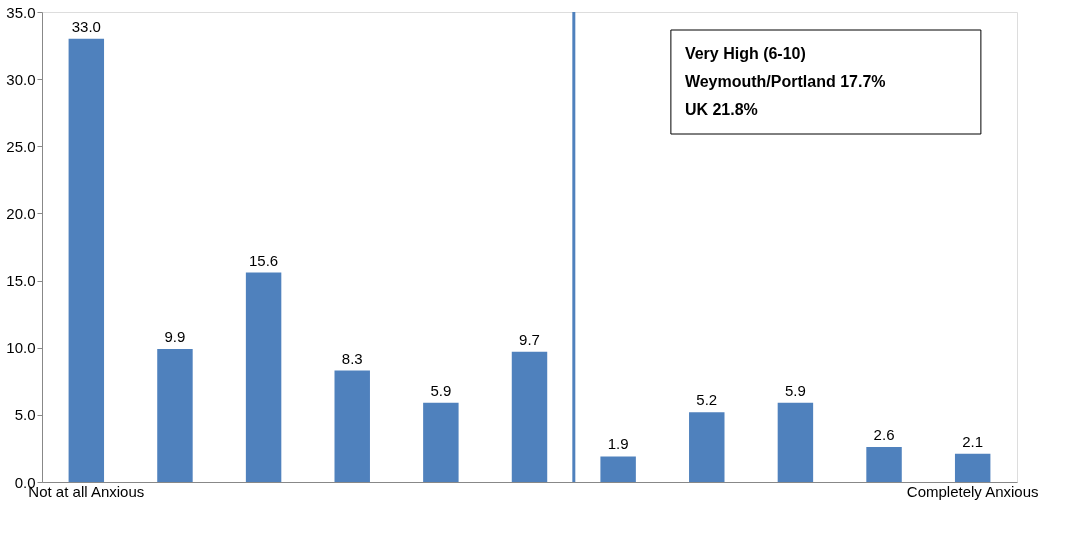 Image resolution: width=1069 pixels, height=545 pixels. What do you see at coordinates (21, 146) in the screenshot?
I see `y-tick-label: 25.0` at bounding box center [21, 146].